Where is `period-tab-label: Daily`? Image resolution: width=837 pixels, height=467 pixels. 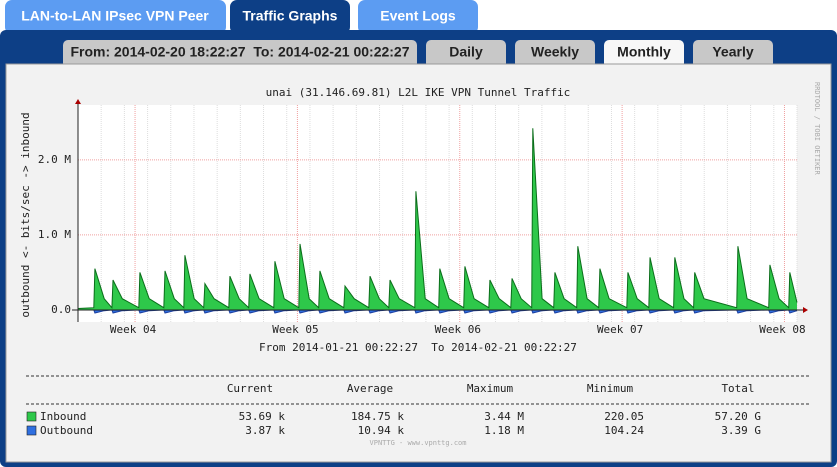 period-tab-label: Daily is located at coordinates (466, 52).